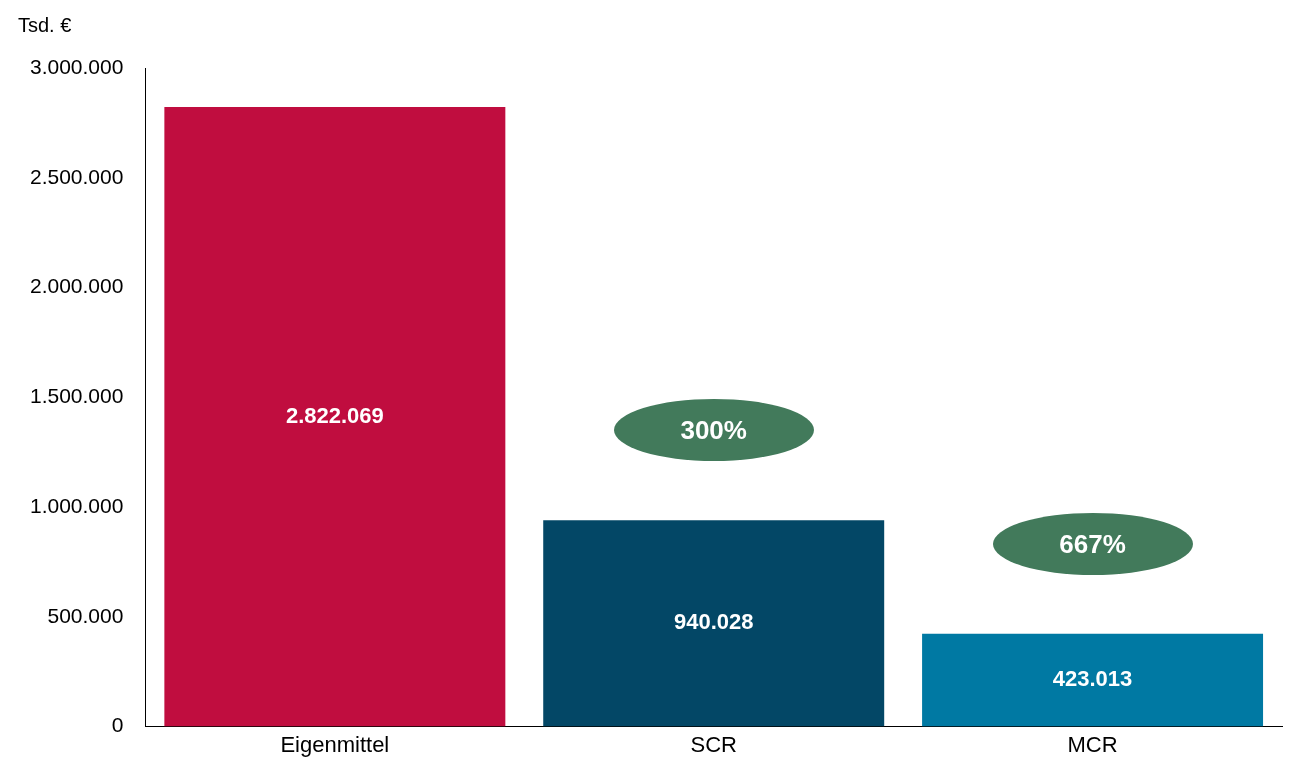 This screenshot has height=773, width=1296. Describe the element at coordinates (76, 176) in the screenshot. I see `y-tick-label: 2.500.000` at that location.